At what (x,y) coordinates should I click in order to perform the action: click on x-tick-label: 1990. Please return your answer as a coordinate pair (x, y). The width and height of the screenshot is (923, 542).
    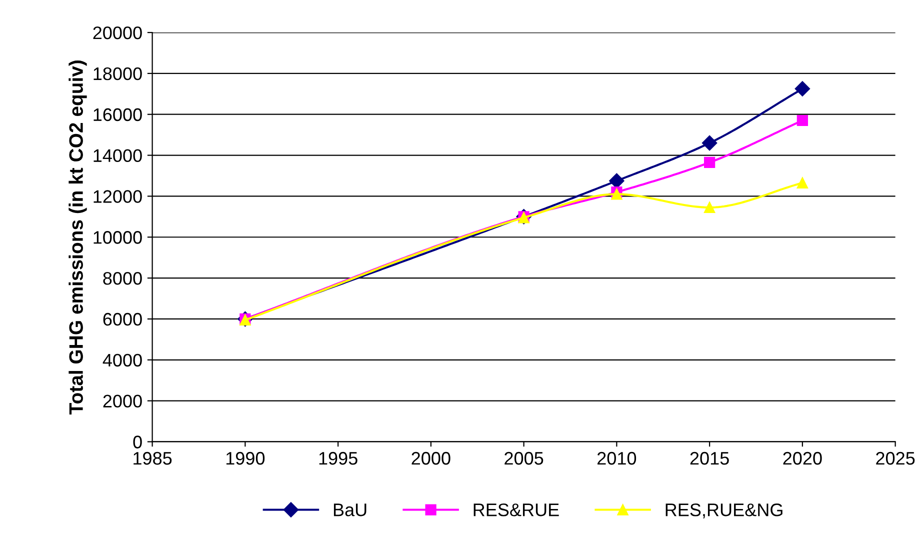
    Looking at the image, I should click on (245, 458).